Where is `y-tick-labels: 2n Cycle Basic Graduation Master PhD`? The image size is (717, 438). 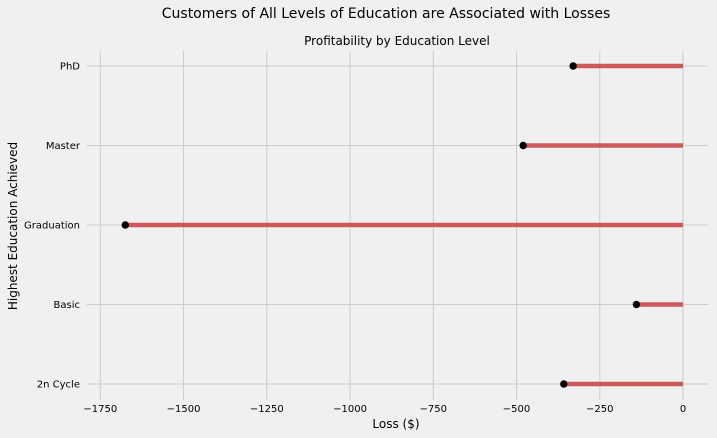
y-tick-labels: 2n Cycle Basic Graduation Master PhD is located at coordinates (52, 226).